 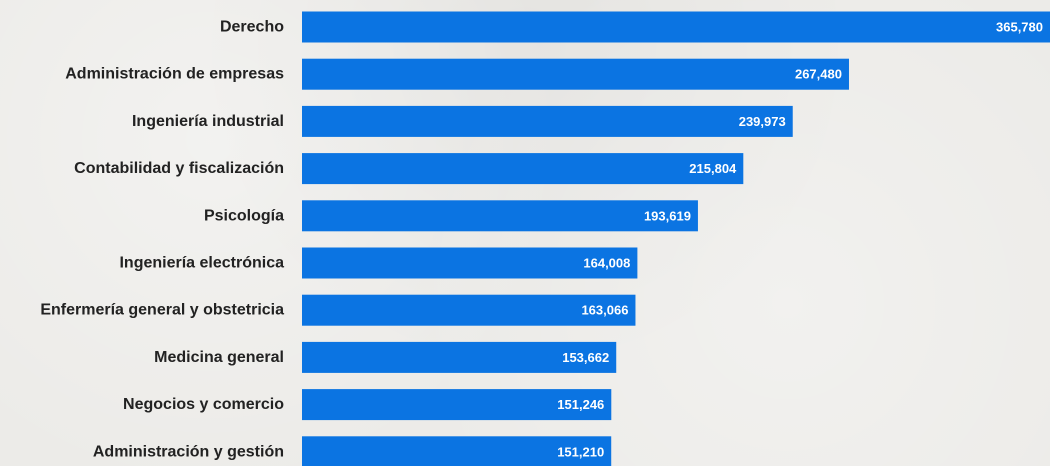 I want to click on value-label: 164,008, so click(x=606, y=263).